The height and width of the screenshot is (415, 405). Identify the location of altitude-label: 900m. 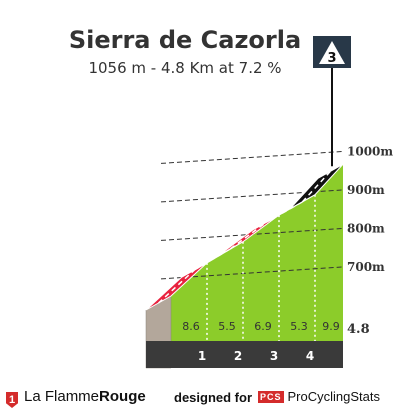
(366, 190).